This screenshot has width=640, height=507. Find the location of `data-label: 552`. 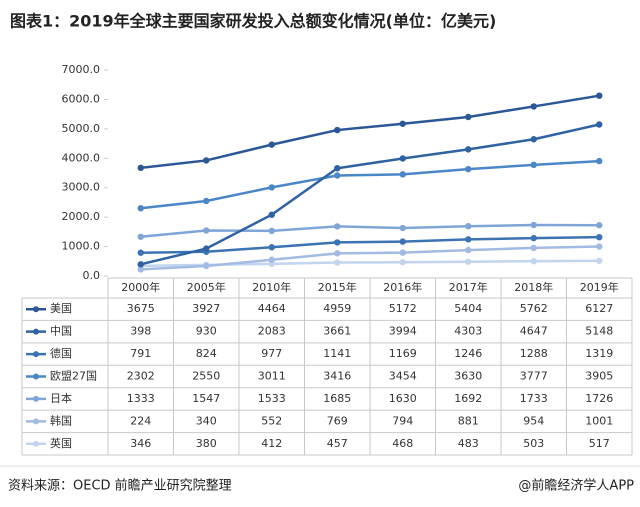

data-label: 552 is located at coordinates (271, 420).